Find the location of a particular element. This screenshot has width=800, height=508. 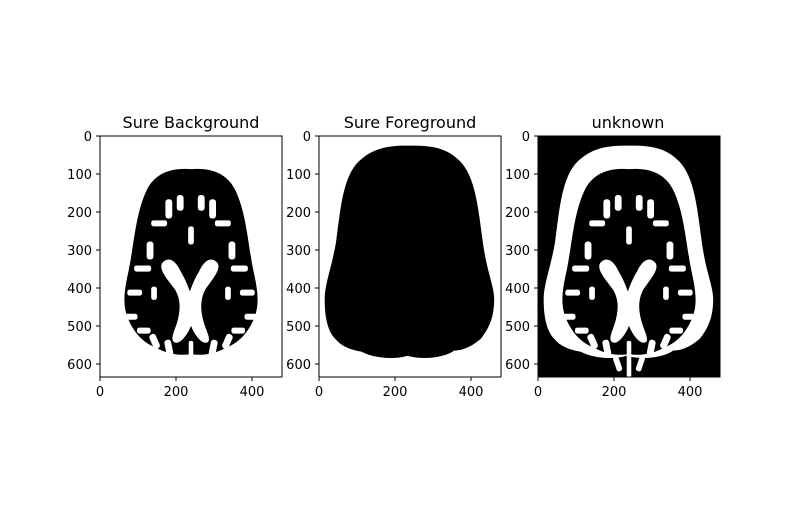

panel-title: Sure Background is located at coordinates (191, 122).